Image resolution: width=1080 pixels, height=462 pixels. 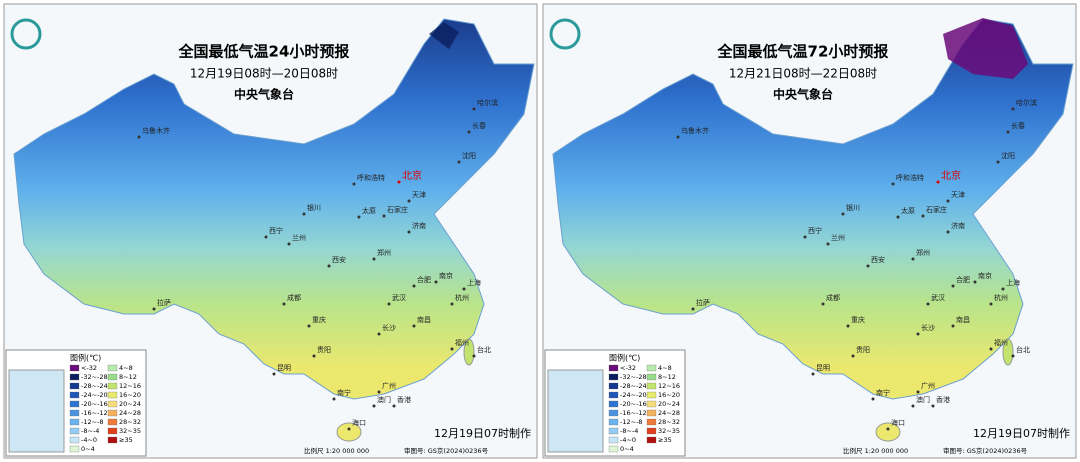 What do you see at coordinates (963, 319) in the screenshot?
I see `city-label: 南昌` at bounding box center [963, 319].